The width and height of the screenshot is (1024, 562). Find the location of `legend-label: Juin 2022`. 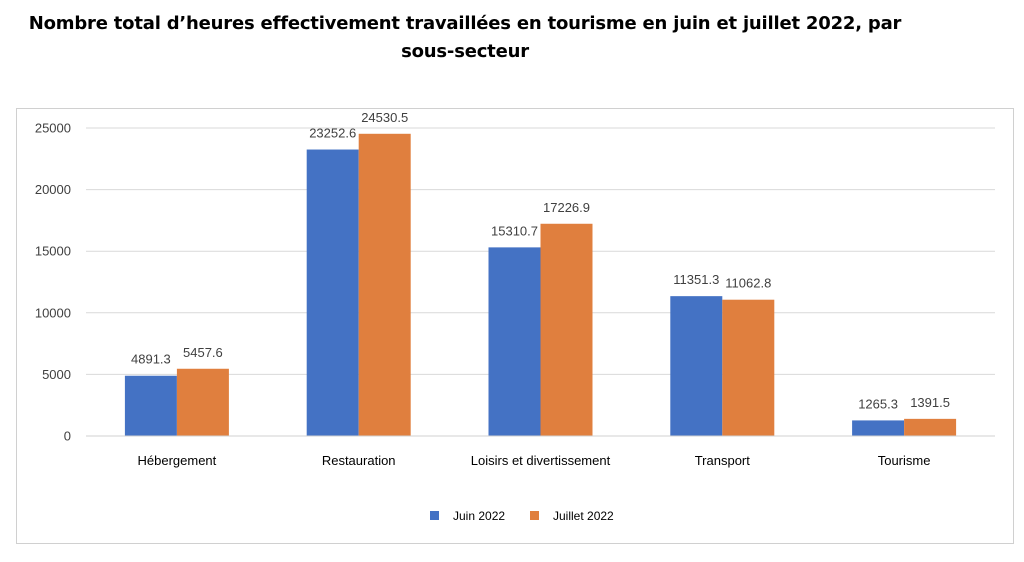

legend-label: Juin 2022 is located at coordinates (479, 516).